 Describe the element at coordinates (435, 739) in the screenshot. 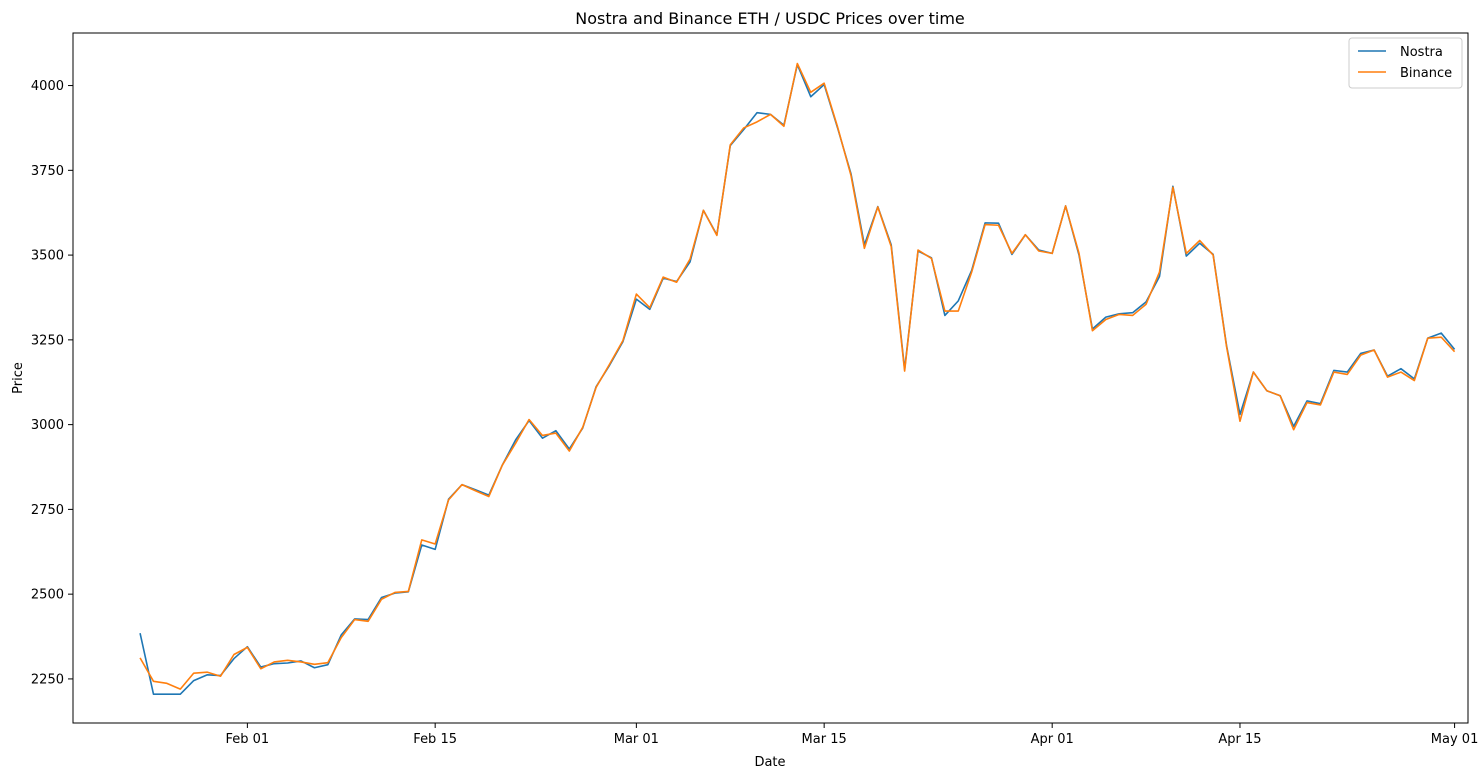

I see `x-tick-label: Feb 15` at that location.